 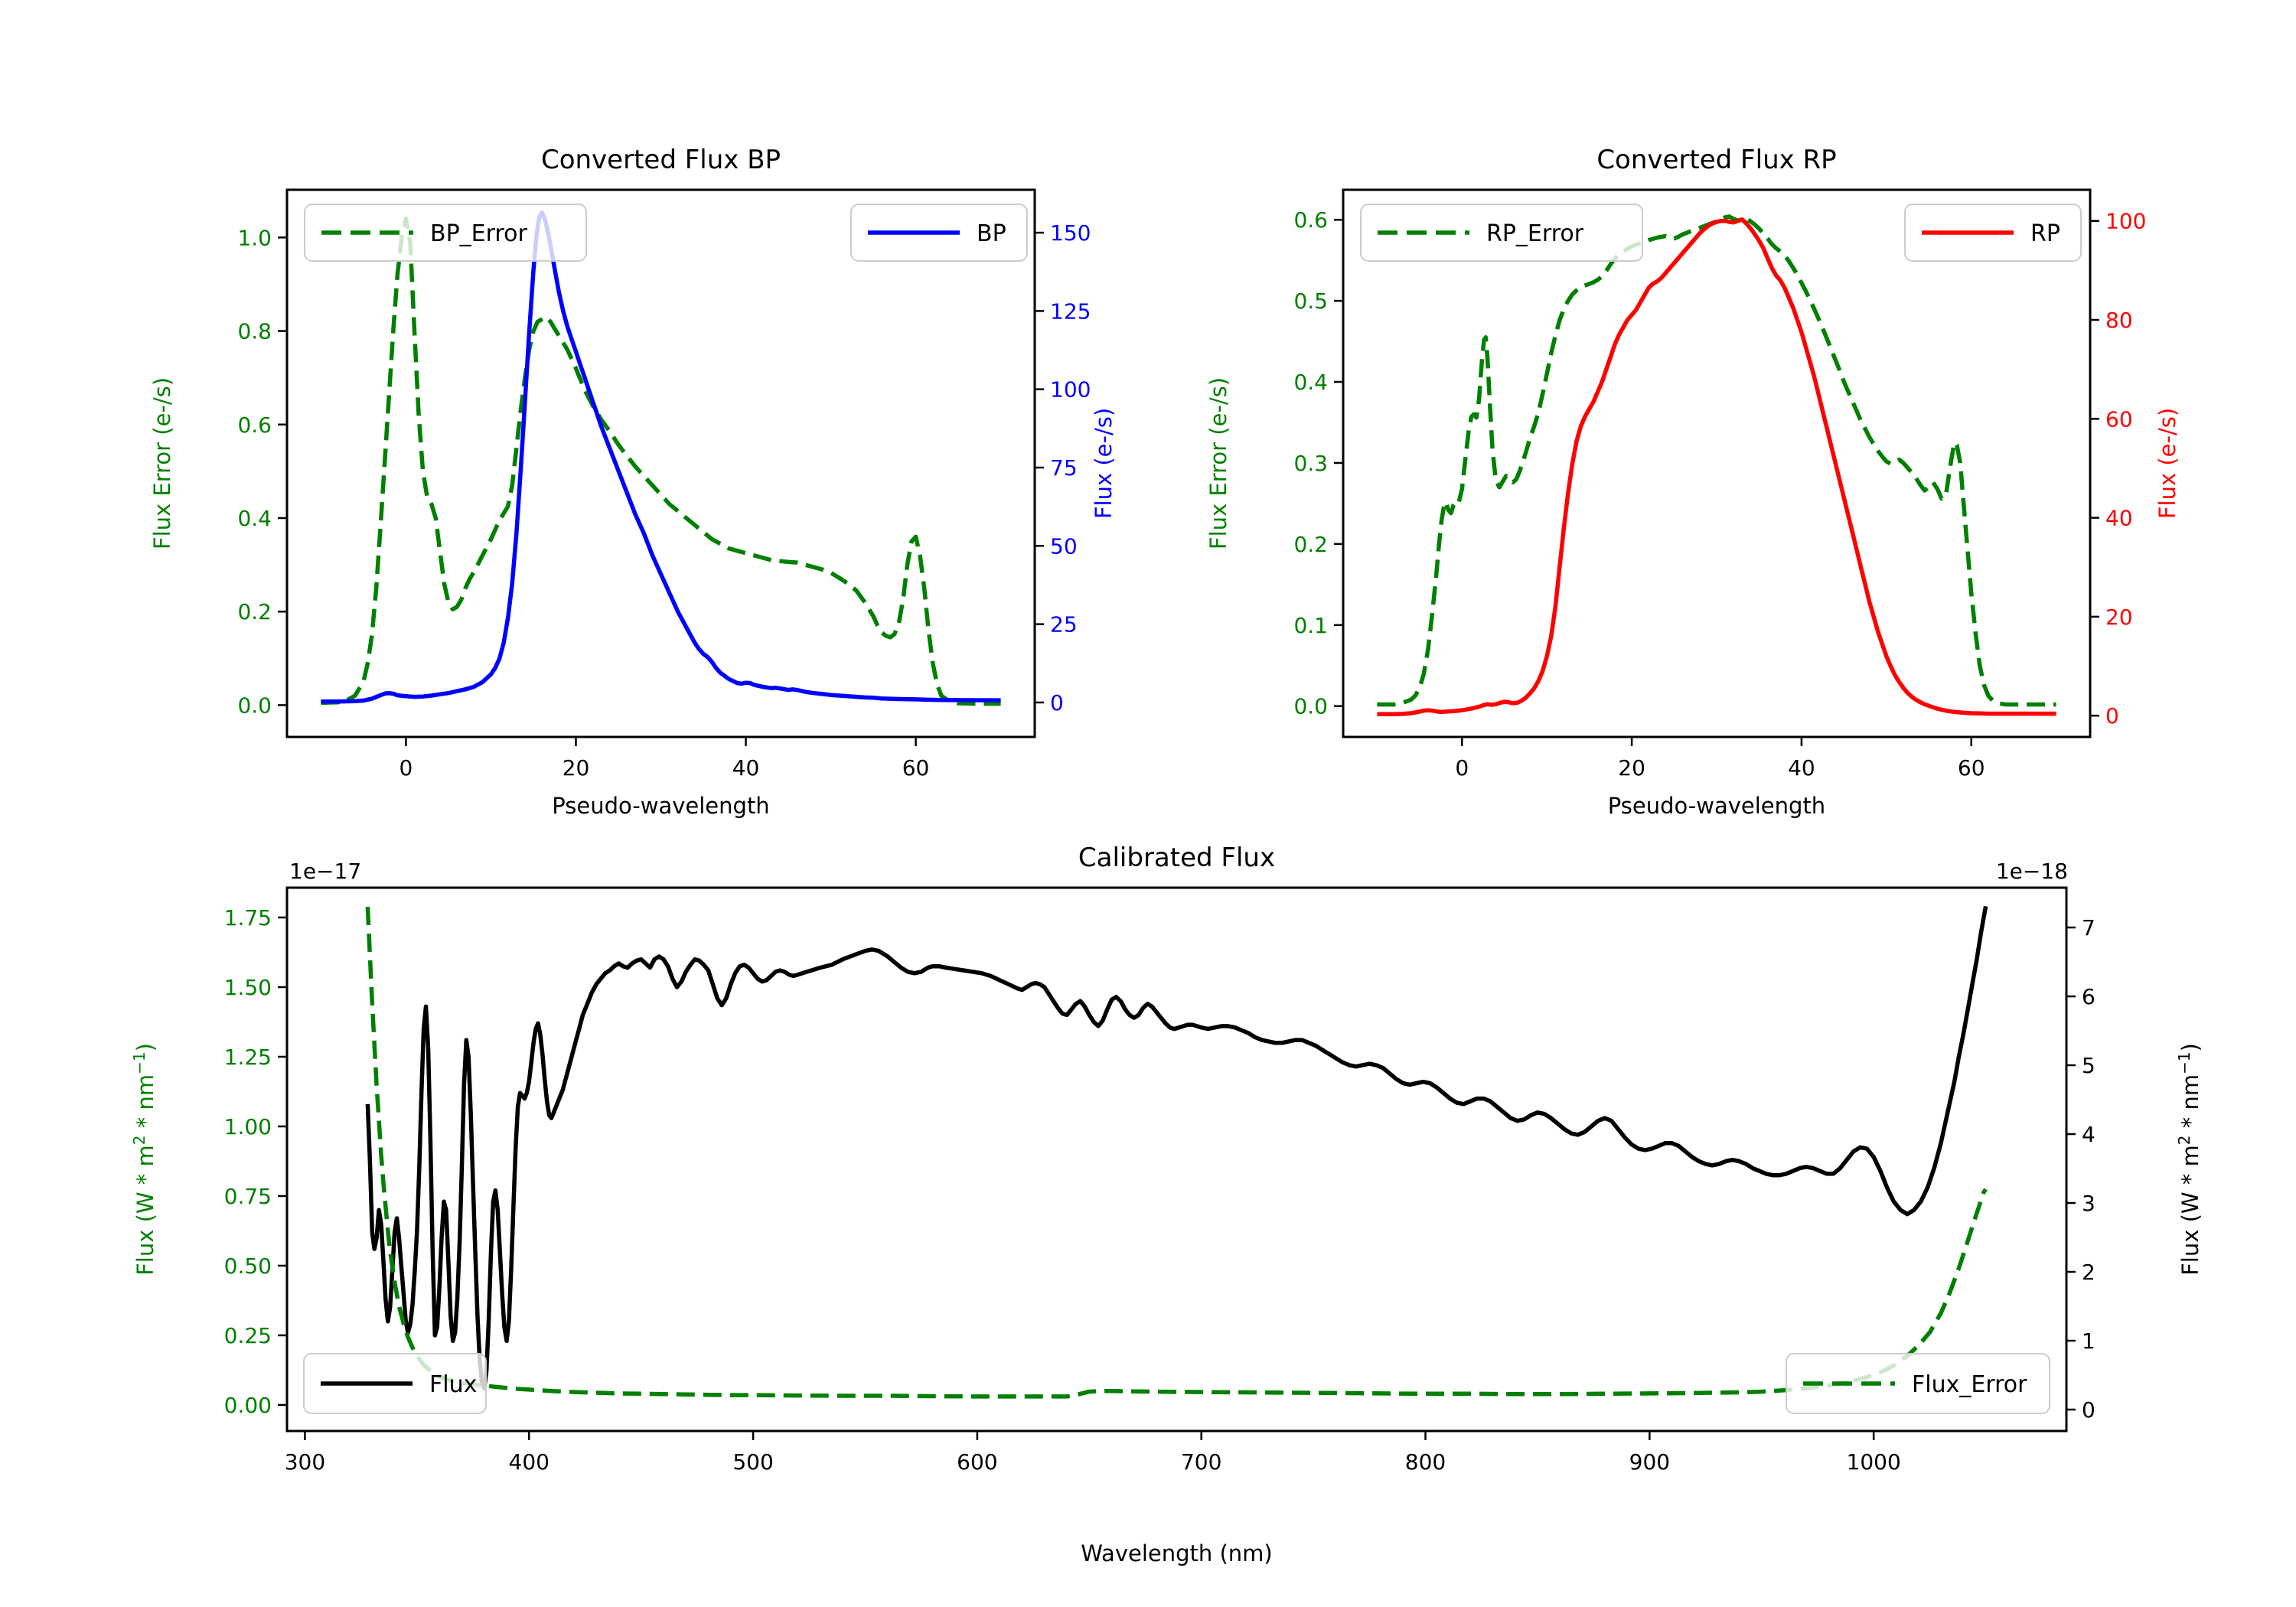 I want to click on series-RP_Error, so click(x=1716, y=460).